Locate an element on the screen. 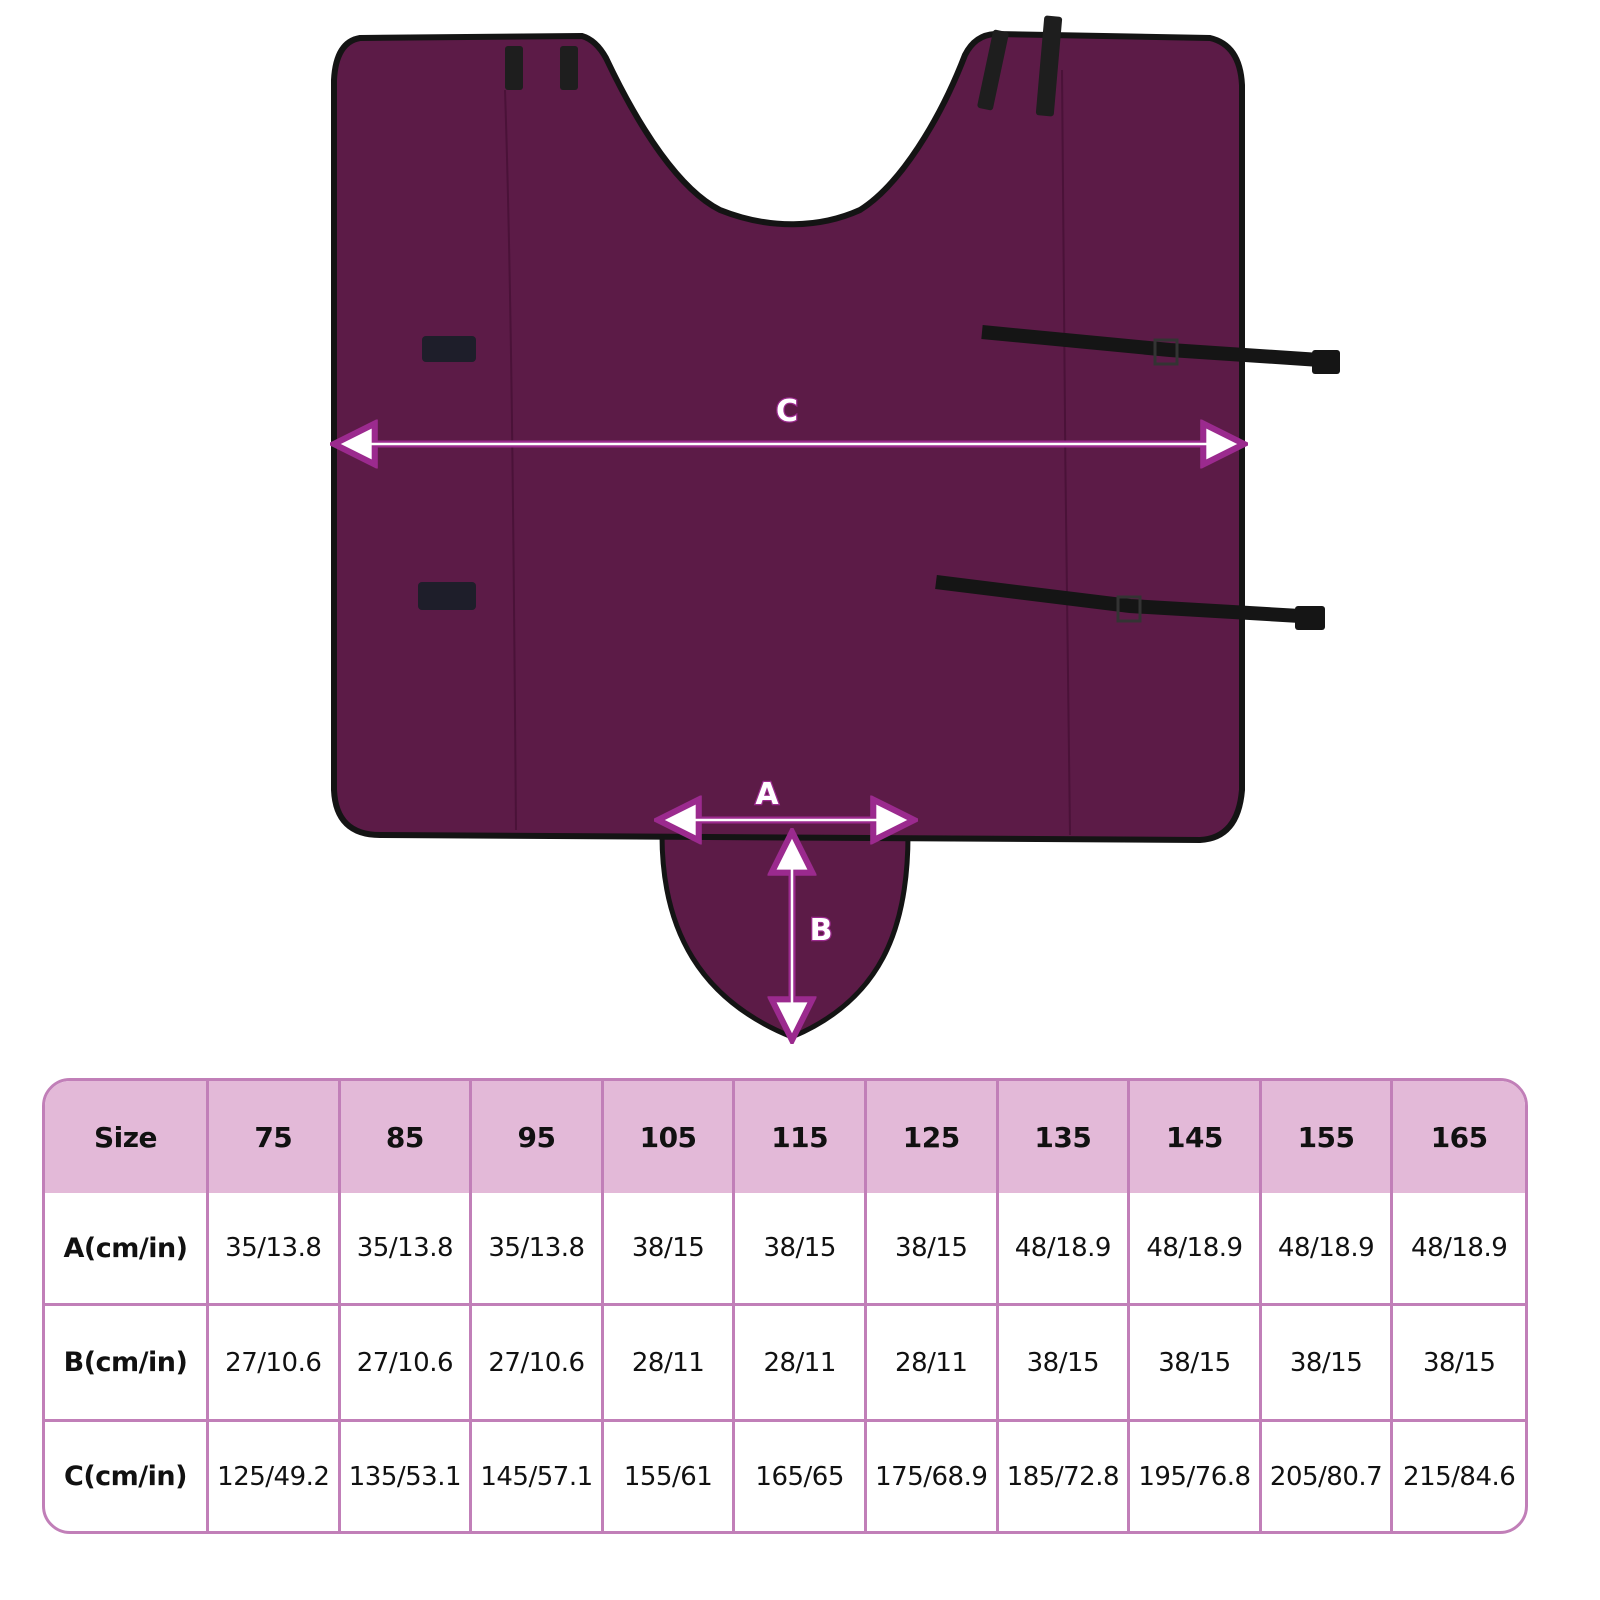  tail-flap is located at coordinates (785, 936).